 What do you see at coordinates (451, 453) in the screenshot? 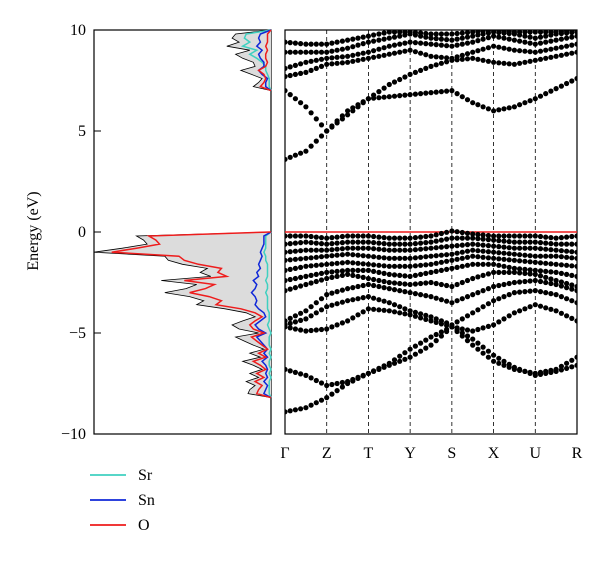
I see `kpoint-label: S` at bounding box center [451, 453].